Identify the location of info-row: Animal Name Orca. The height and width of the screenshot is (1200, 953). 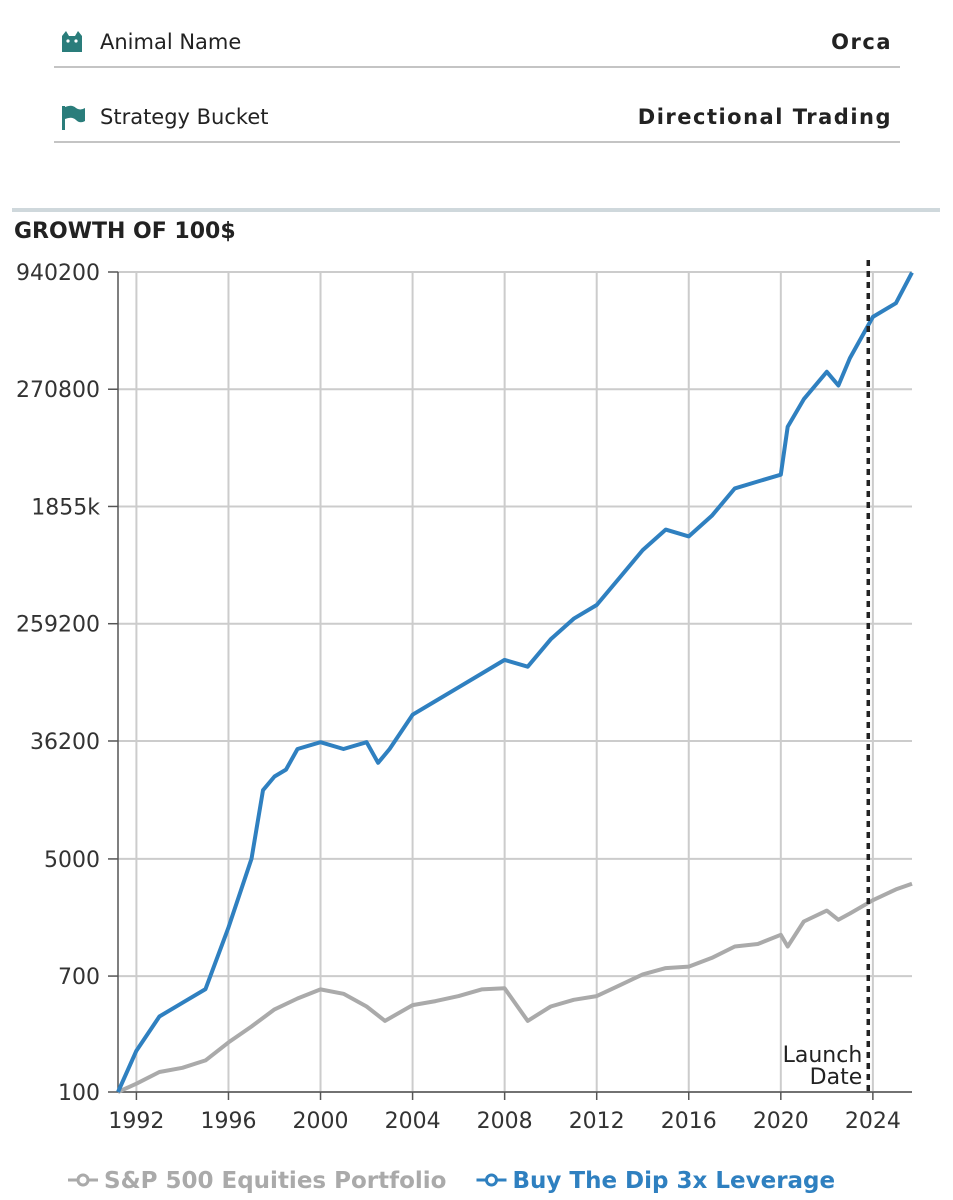
(477, 42).